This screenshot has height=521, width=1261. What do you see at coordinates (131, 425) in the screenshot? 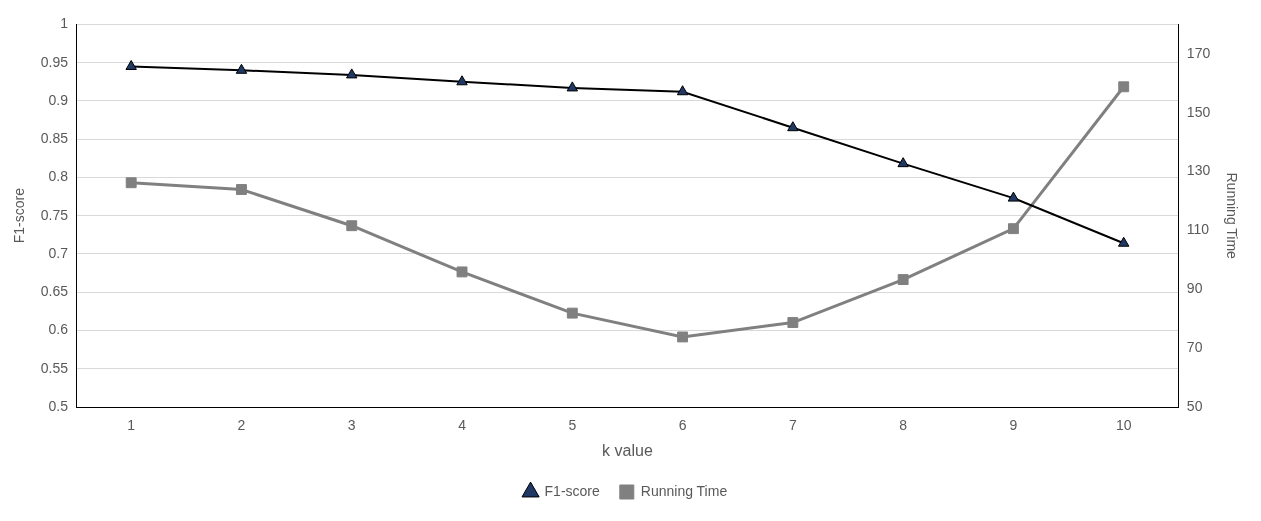
I see `x-tick-label: 1` at bounding box center [131, 425].